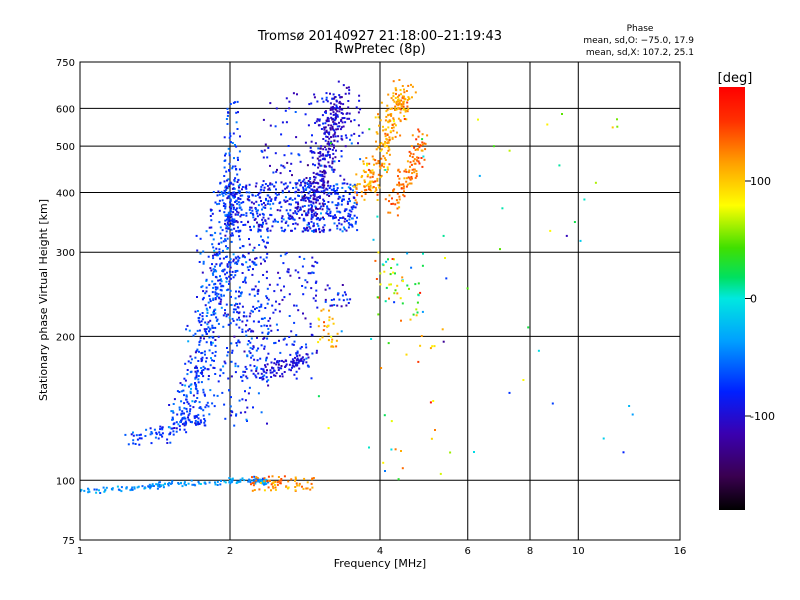 The image size is (800, 600). What do you see at coordinates (65, 193) in the screenshot?
I see `y-tick-label: 400` at bounding box center [65, 193].